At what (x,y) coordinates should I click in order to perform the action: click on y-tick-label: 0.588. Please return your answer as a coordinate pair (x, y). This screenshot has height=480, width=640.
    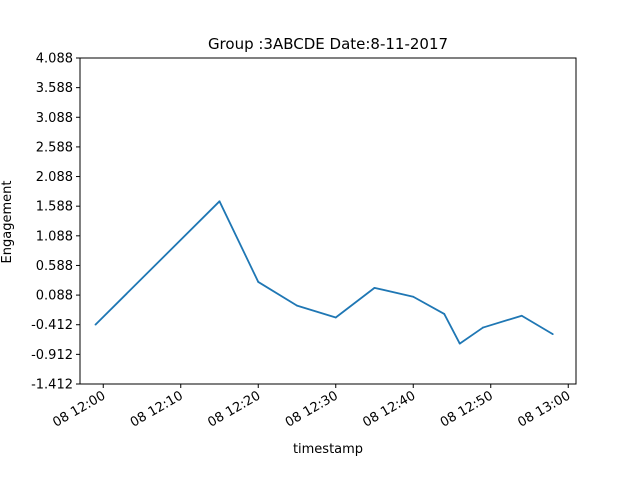
    Looking at the image, I should click on (54, 266).